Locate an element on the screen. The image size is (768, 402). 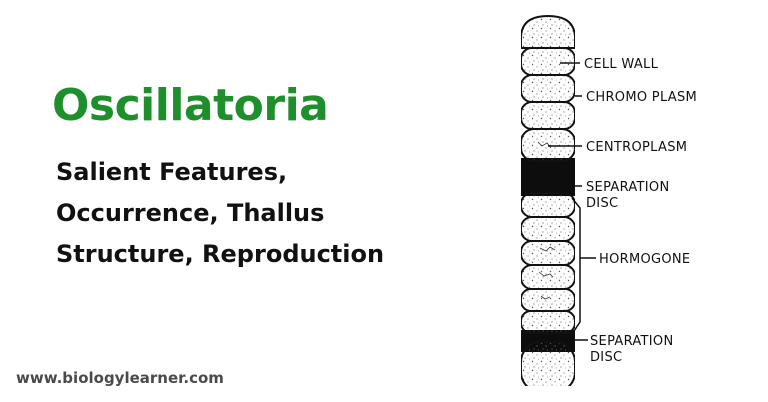
hormogone-bracket is located at coordinates (576, 266).